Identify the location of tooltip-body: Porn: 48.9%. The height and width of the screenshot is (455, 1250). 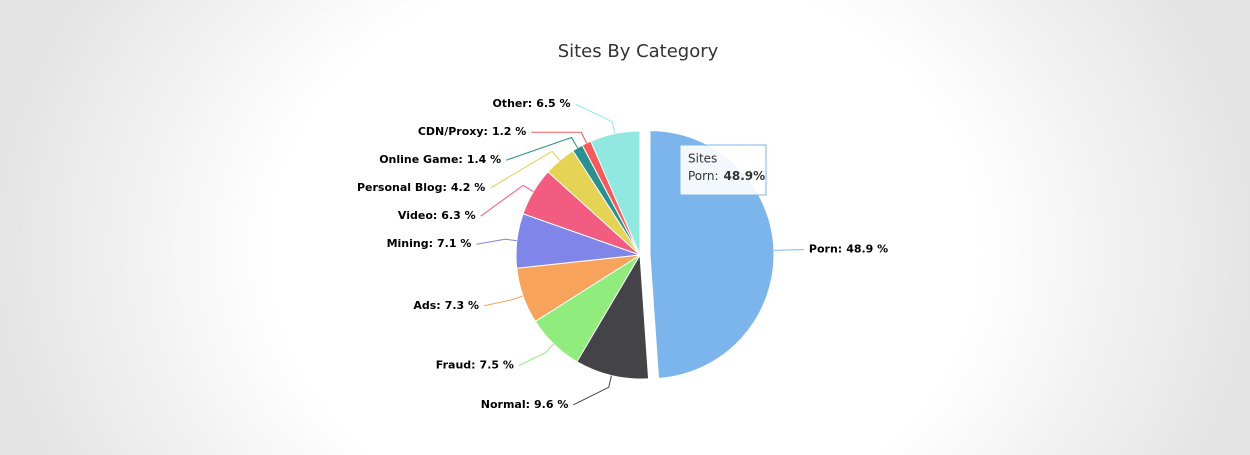
(726, 176).